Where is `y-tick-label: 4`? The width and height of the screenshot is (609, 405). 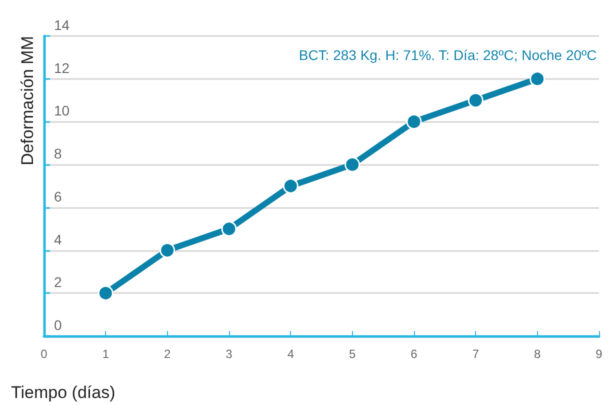 y-tick-label: 4 is located at coordinates (58, 239).